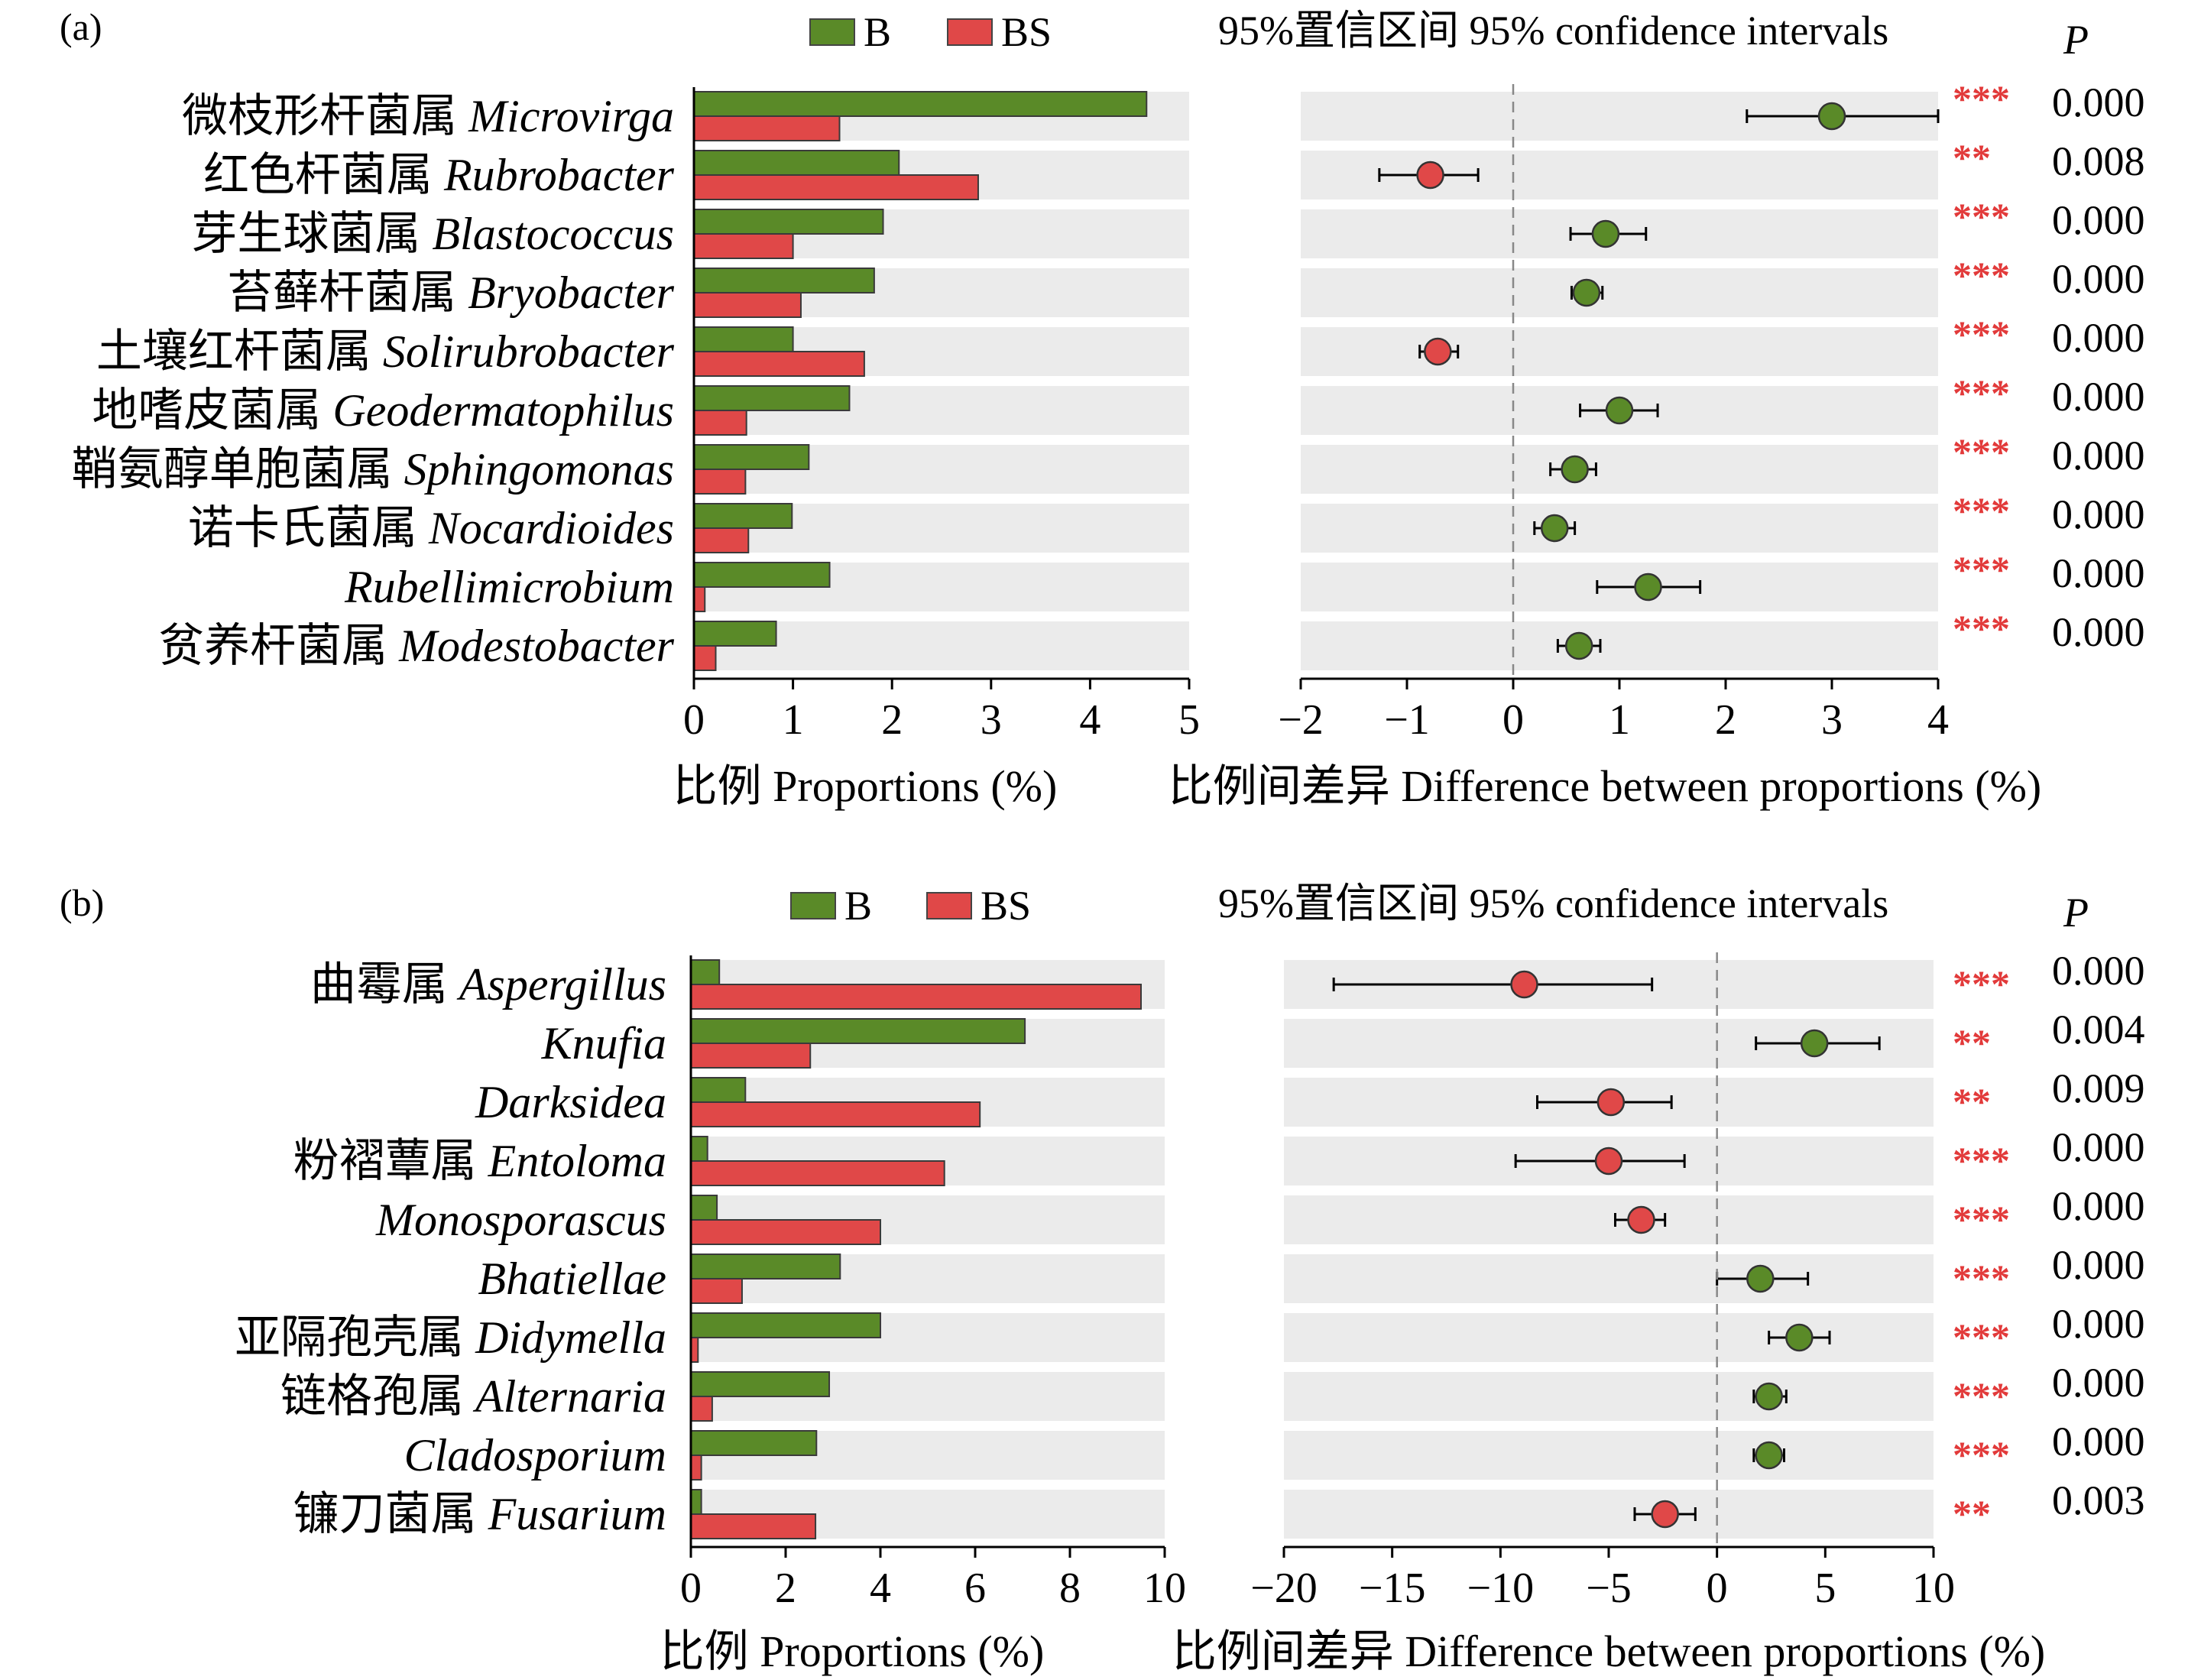 The image size is (2201, 1680). What do you see at coordinates (1006, 906) in the screenshot?
I see `legend-label-bs: BS` at bounding box center [1006, 906].